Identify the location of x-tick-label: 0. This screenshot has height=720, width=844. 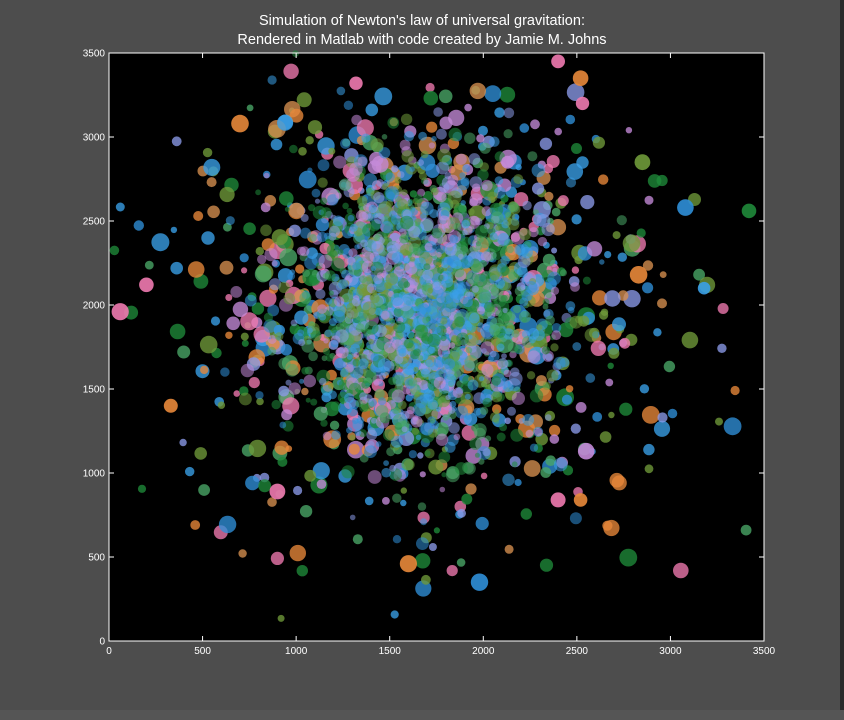
(109, 651).